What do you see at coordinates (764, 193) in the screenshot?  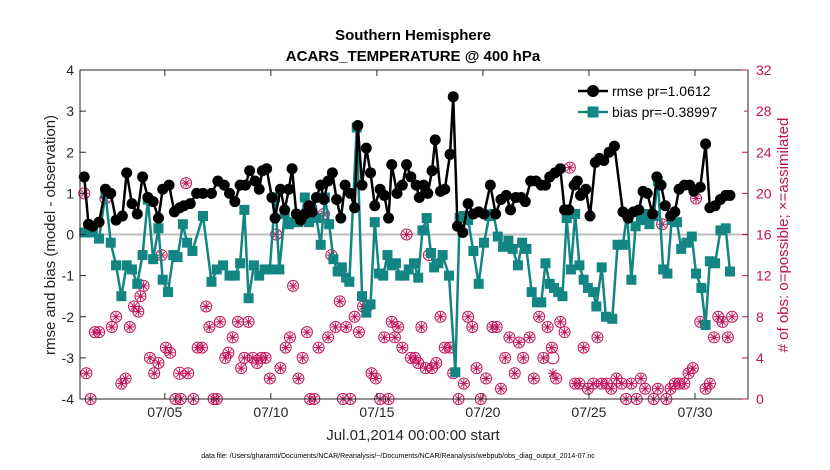 I see `y2-tick-label: 20` at bounding box center [764, 193].